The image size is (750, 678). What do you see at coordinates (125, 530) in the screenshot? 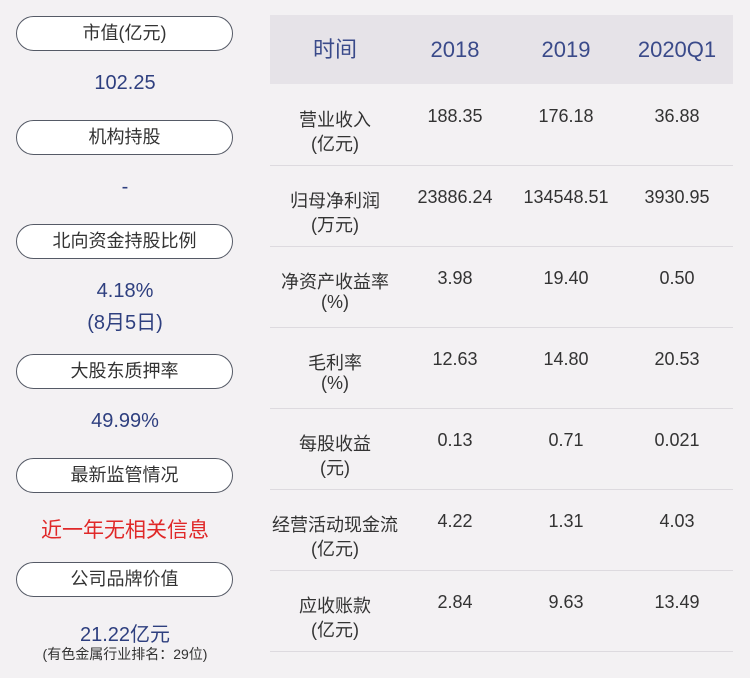
I see `metric-value: 近一年无相关信息` at bounding box center [125, 530].